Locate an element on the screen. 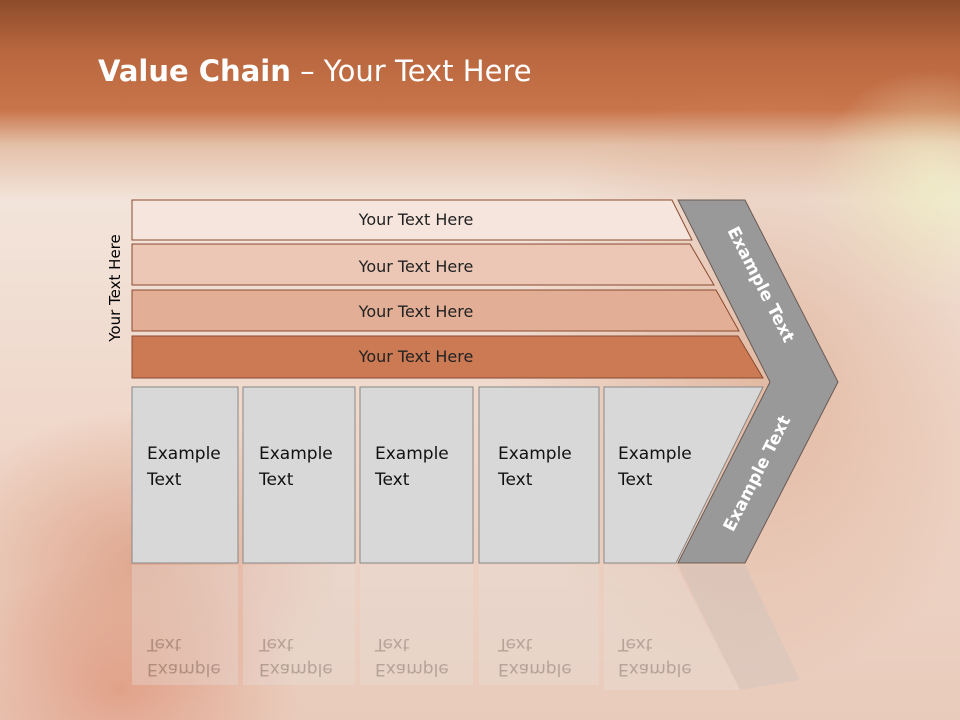 Image resolution: width=960 pixels, height=720 pixels. title-rest: – Your Text Here is located at coordinates (411, 71).